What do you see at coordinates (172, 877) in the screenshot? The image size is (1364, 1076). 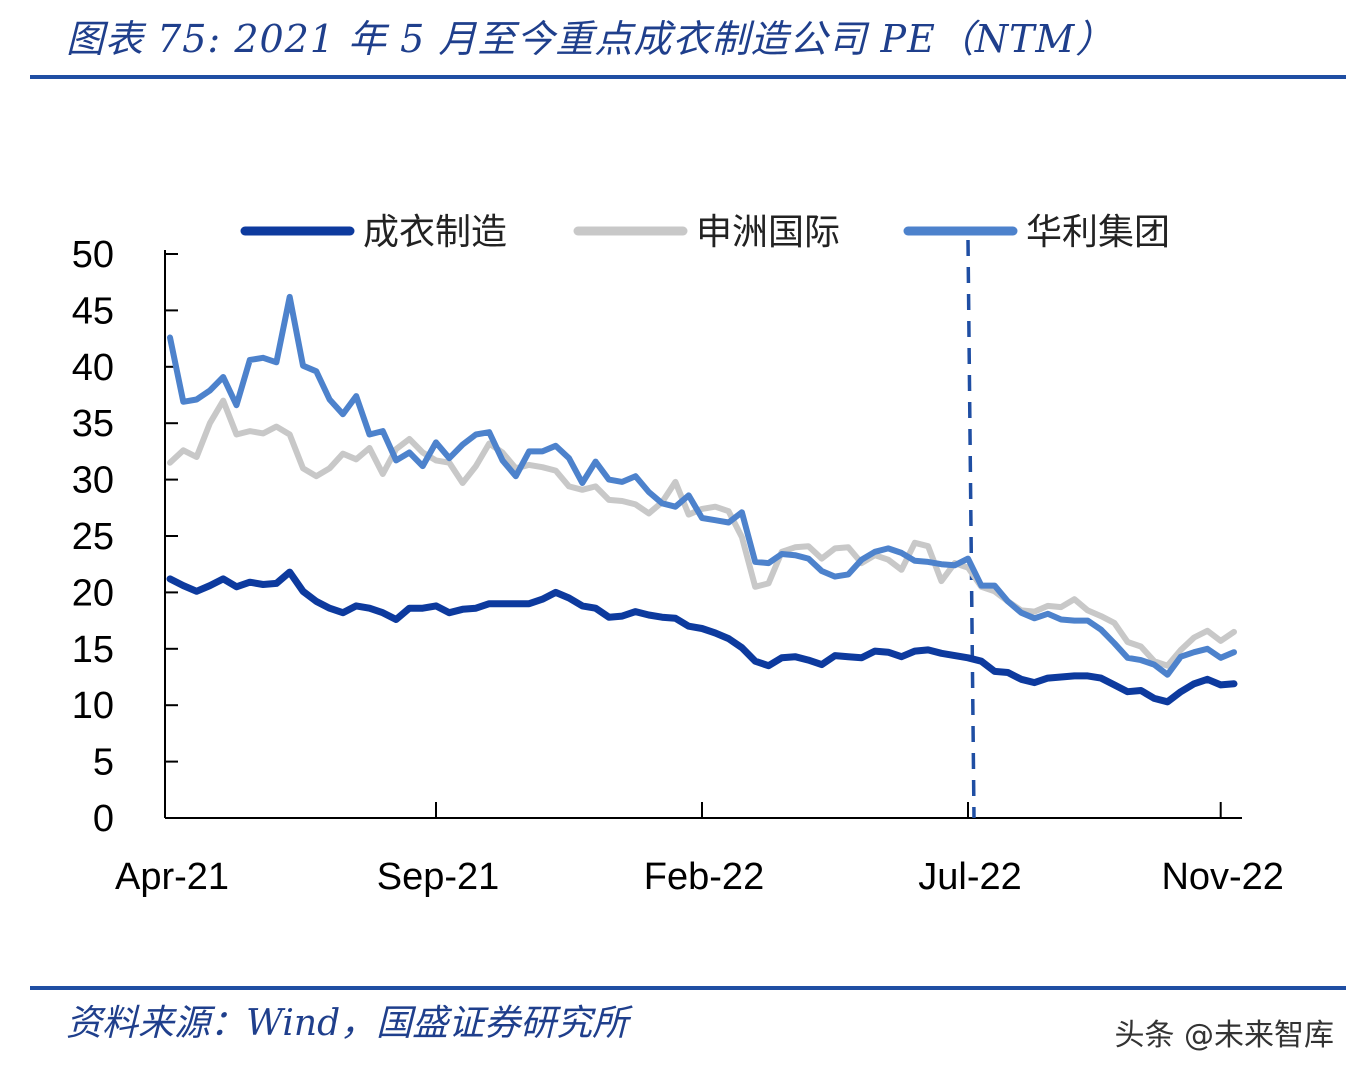 I see `x-tick-label: Apr-21` at bounding box center [172, 877].